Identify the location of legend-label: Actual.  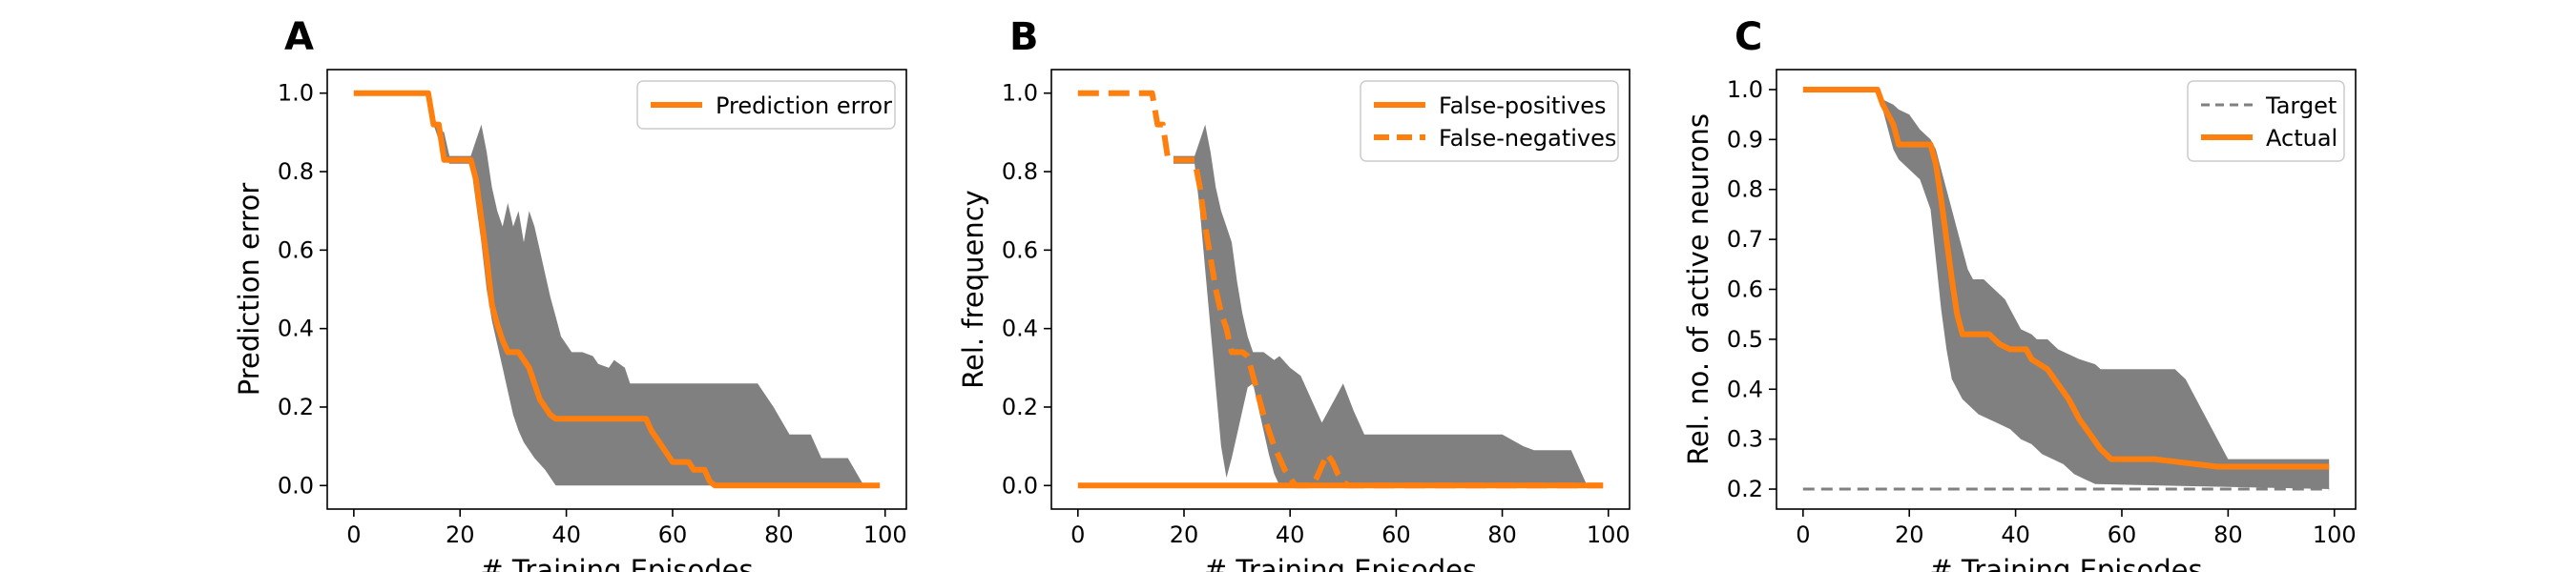
(2301, 139).